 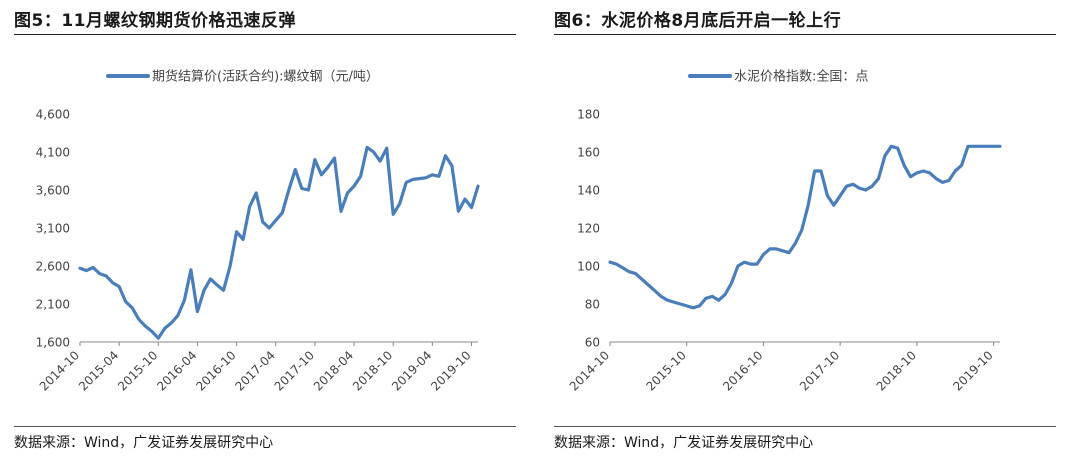 I want to click on y-tick-label: 4,600, so click(x=53, y=115).